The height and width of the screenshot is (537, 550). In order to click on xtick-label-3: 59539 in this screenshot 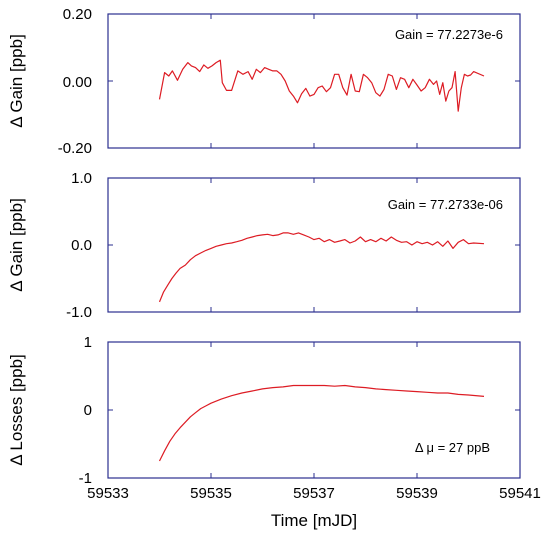, I will do `click(417, 493)`.